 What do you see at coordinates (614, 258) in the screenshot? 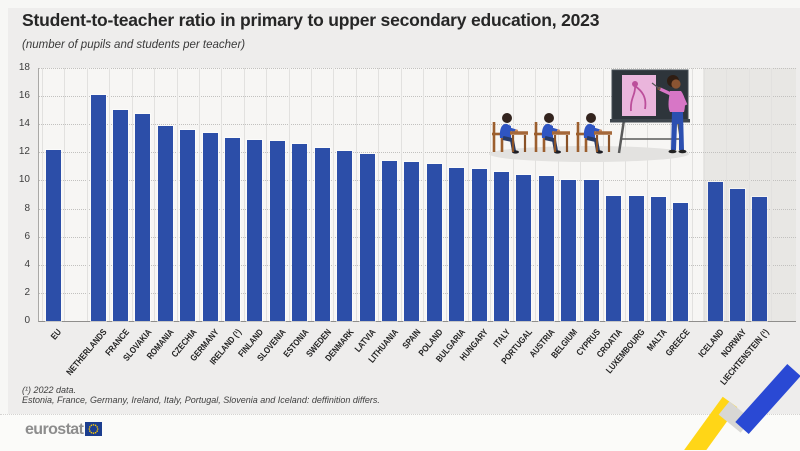
I see `bar-croatia` at bounding box center [614, 258].